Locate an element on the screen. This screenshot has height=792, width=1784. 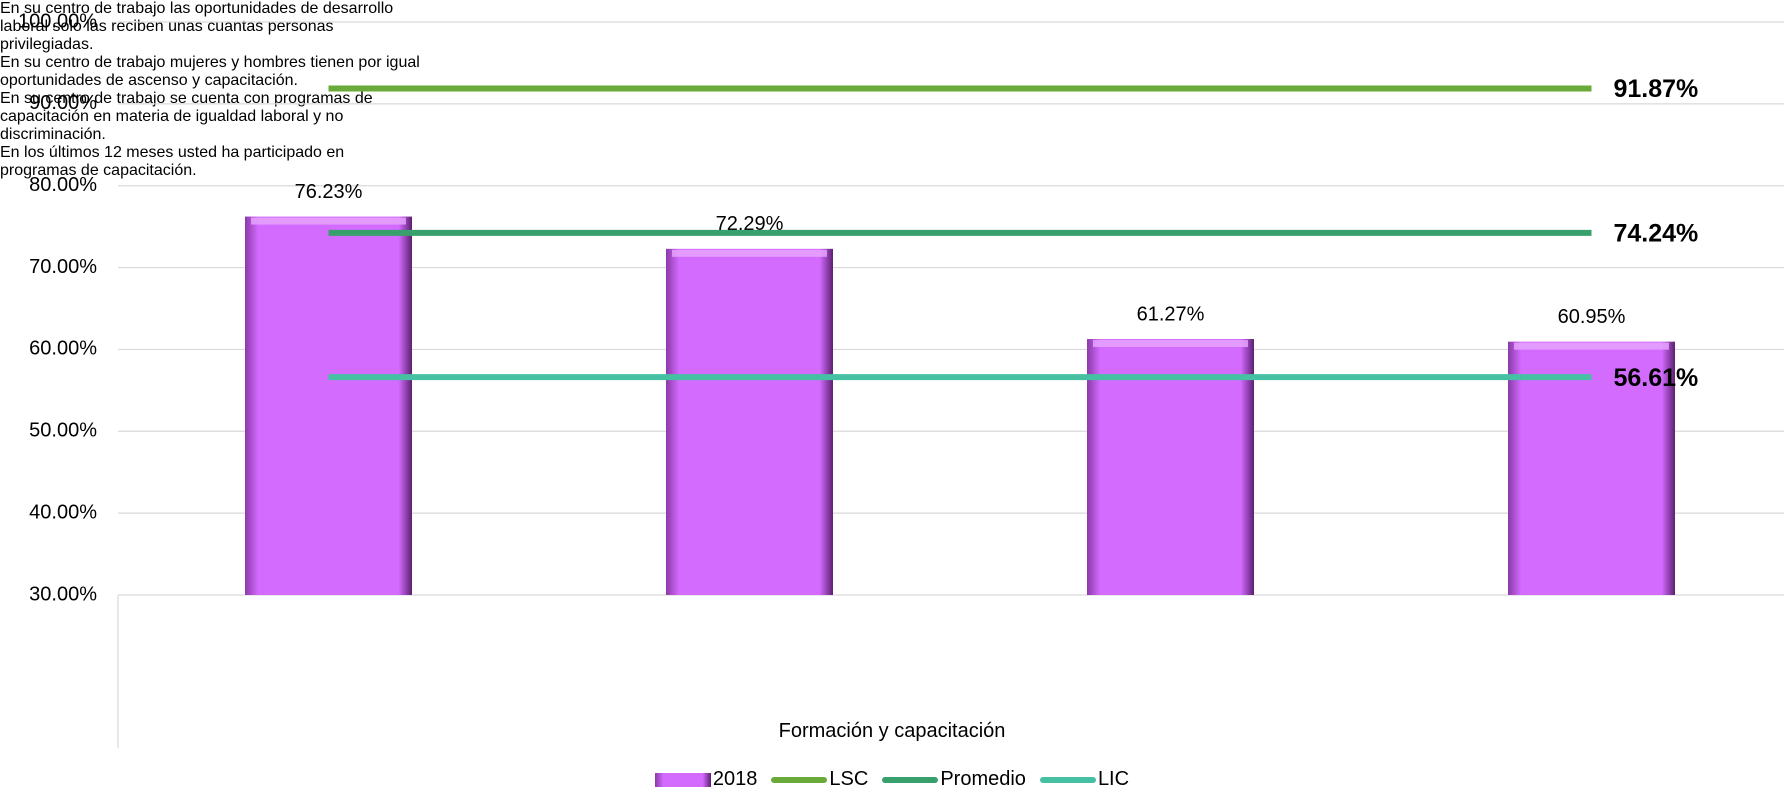
y-tick-label: 30.00% is located at coordinates (63, 594).